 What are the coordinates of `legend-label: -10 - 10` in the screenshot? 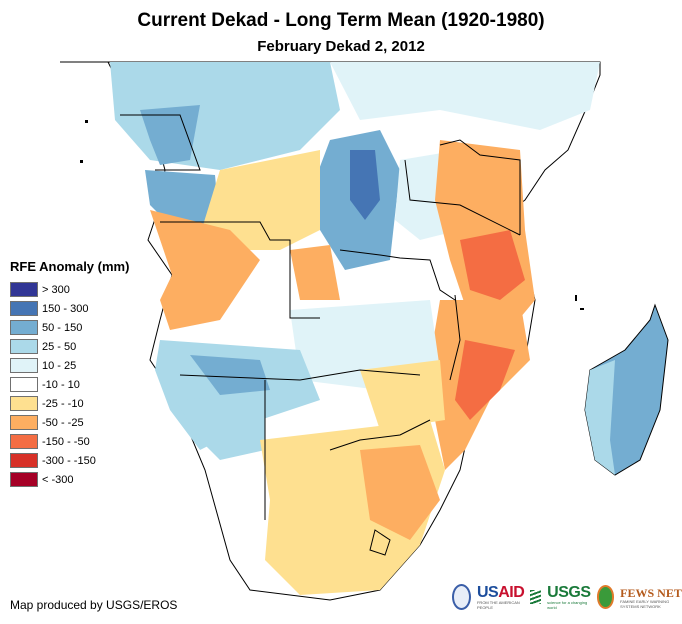 It's located at (61, 384).